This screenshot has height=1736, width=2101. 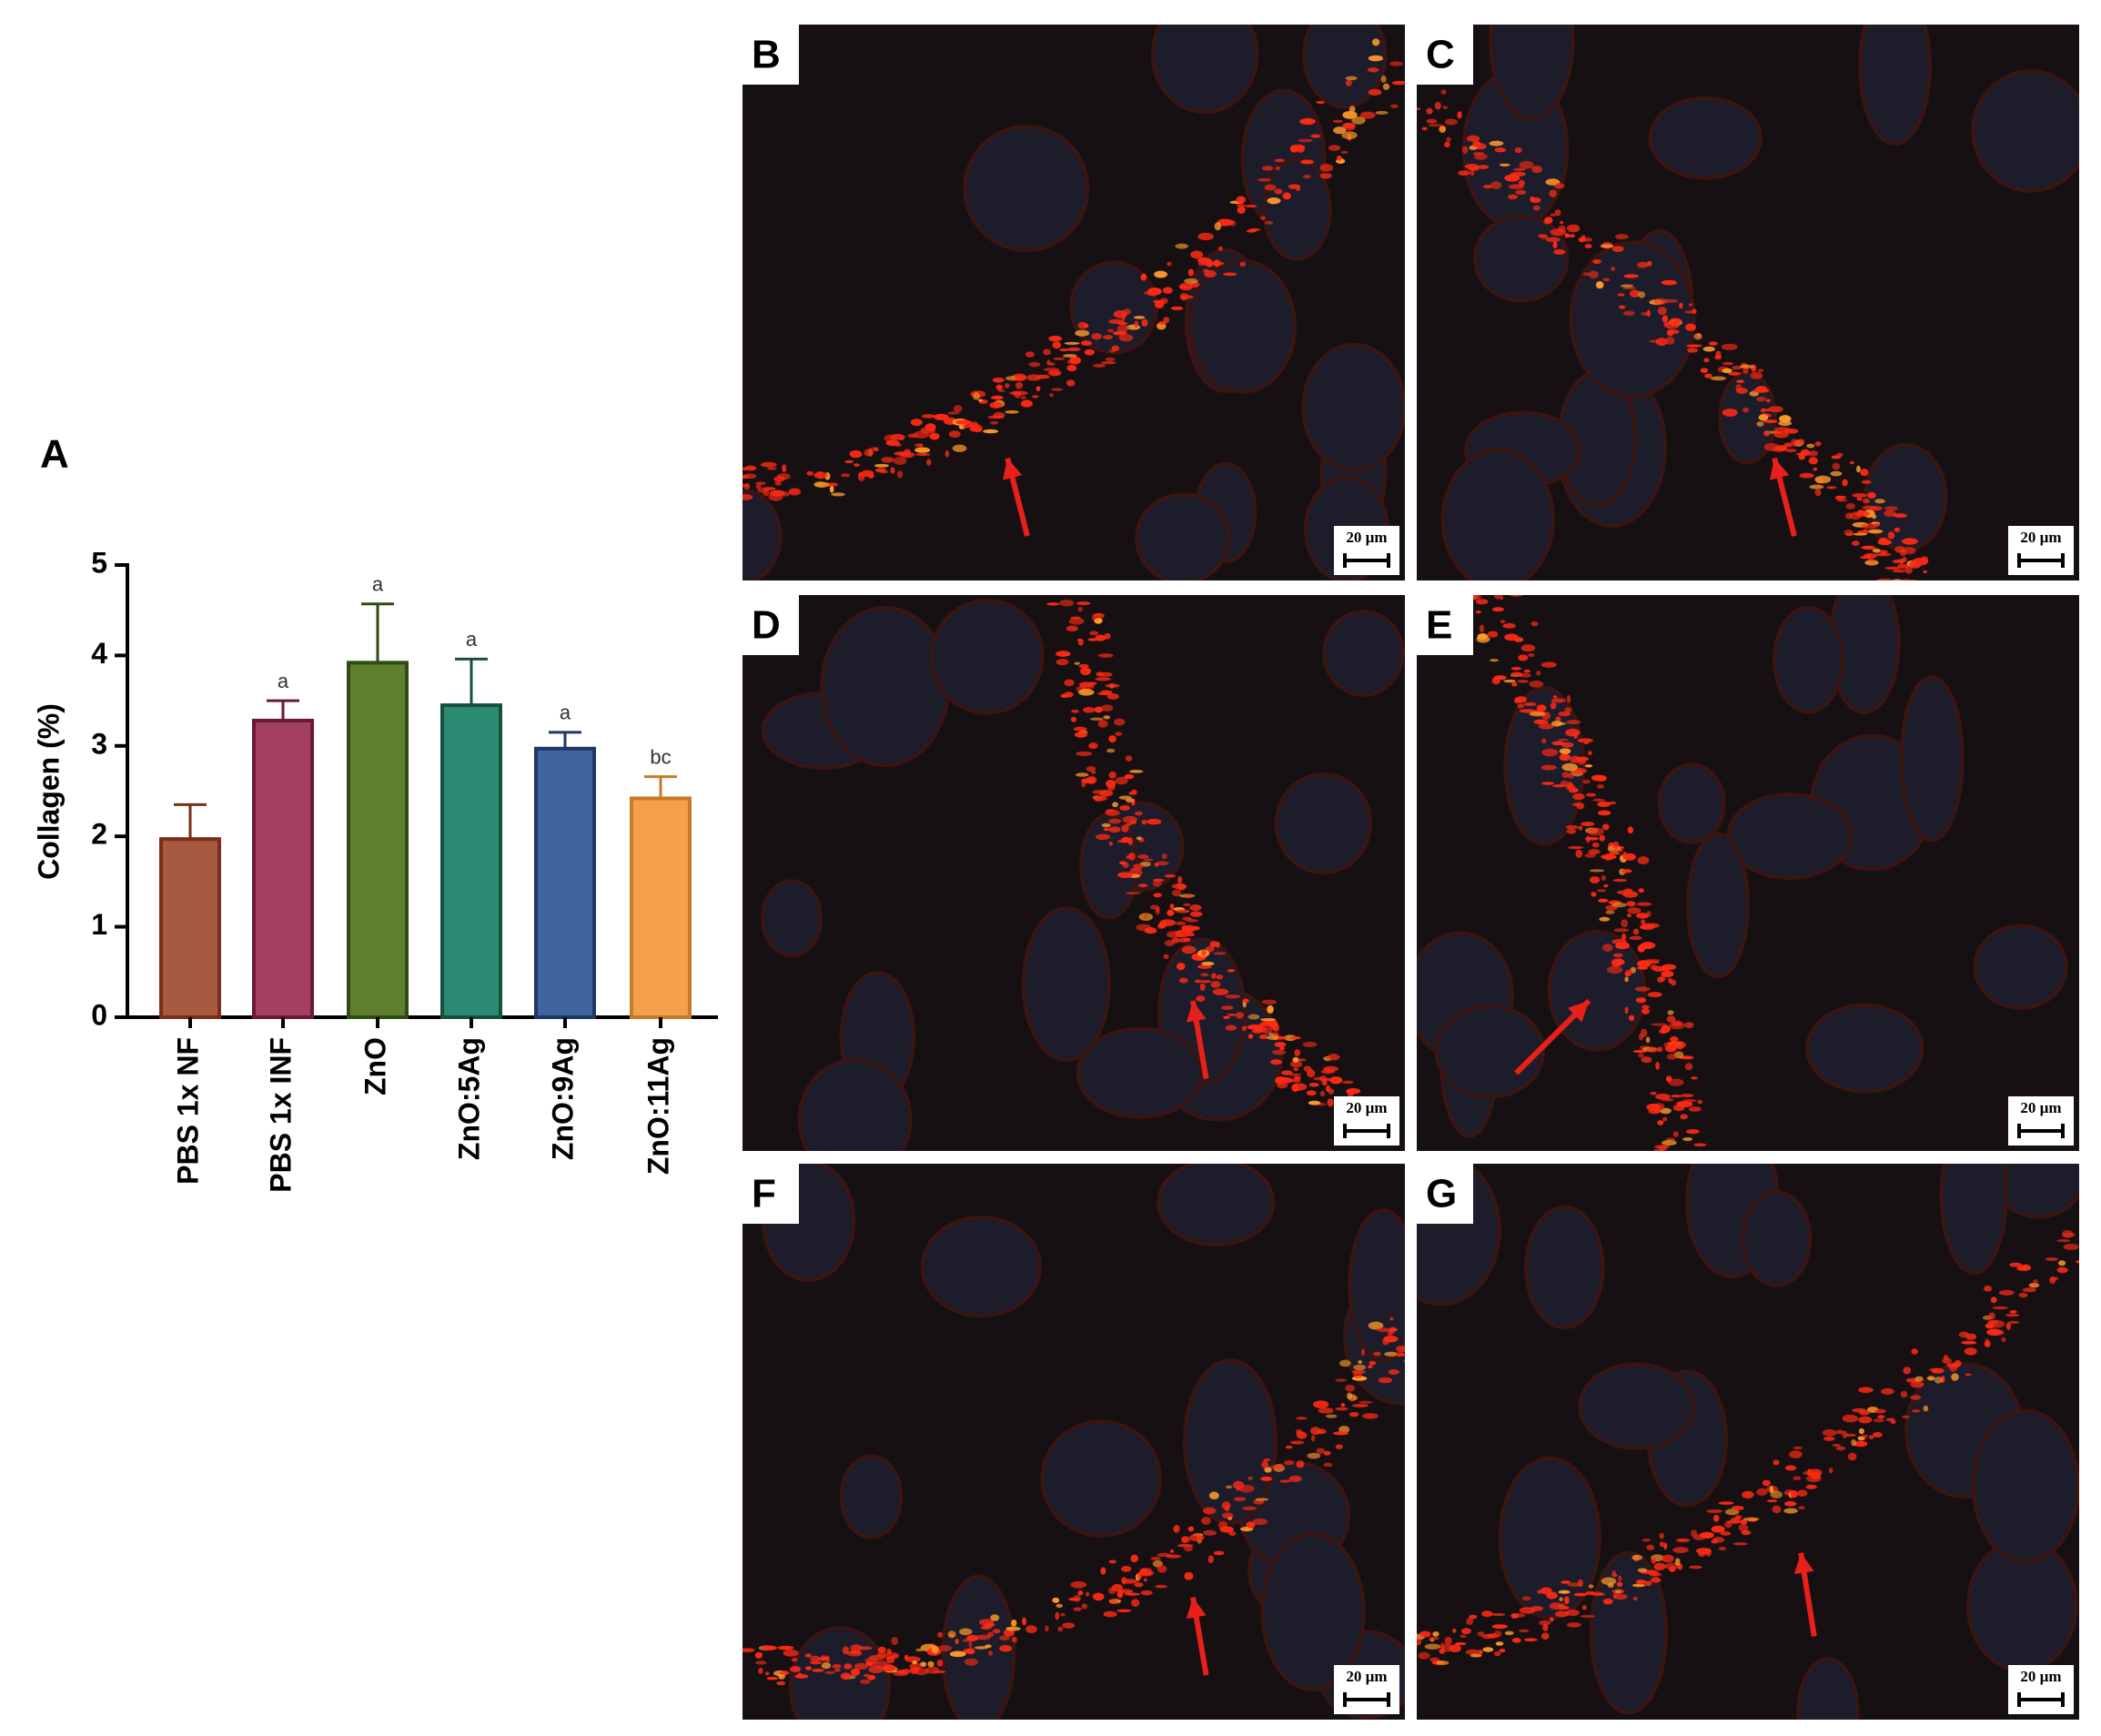 What do you see at coordinates (99, 1015) in the screenshot?
I see `y-tick-label: 0` at bounding box center [99, 1015].